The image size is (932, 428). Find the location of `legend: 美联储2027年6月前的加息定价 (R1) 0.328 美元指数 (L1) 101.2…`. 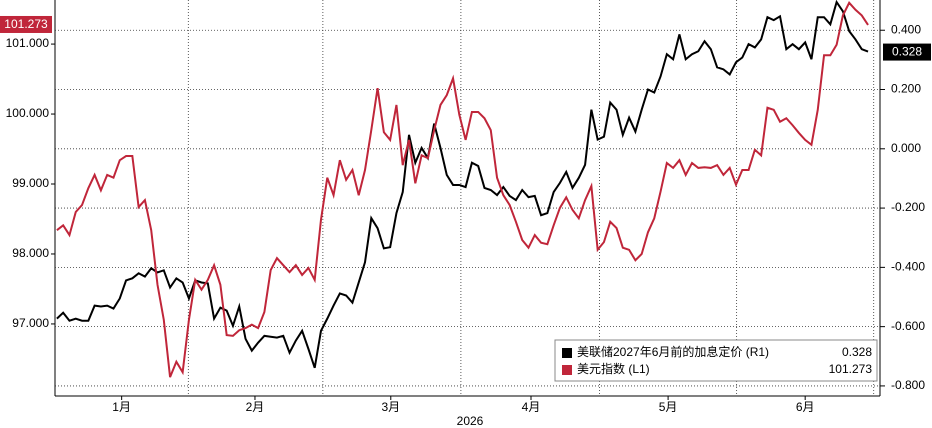

legend: 美联储2027年6月前的加息定价 (R1) 0.328 美元指数 (L1) 101.2… is located at coordinates (716, 360).